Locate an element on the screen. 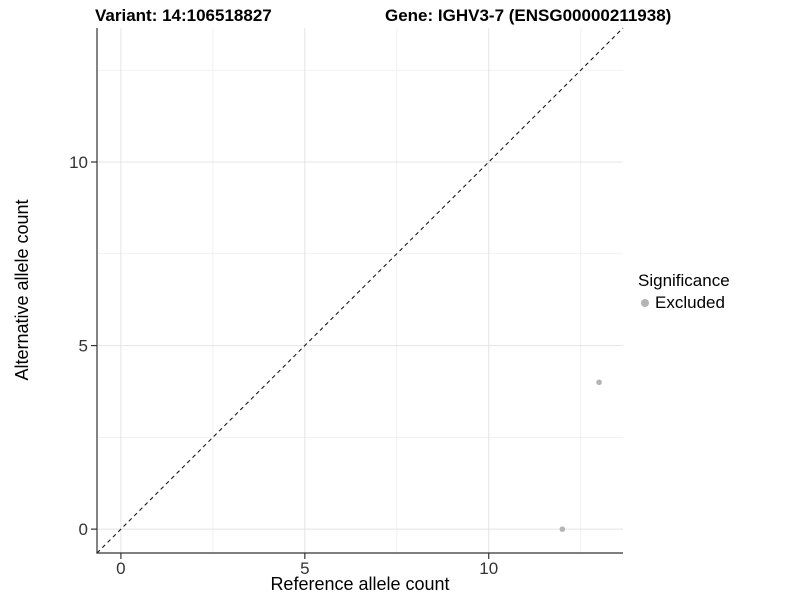  x-tick-label: 0 is located at coordinates (120, 568).